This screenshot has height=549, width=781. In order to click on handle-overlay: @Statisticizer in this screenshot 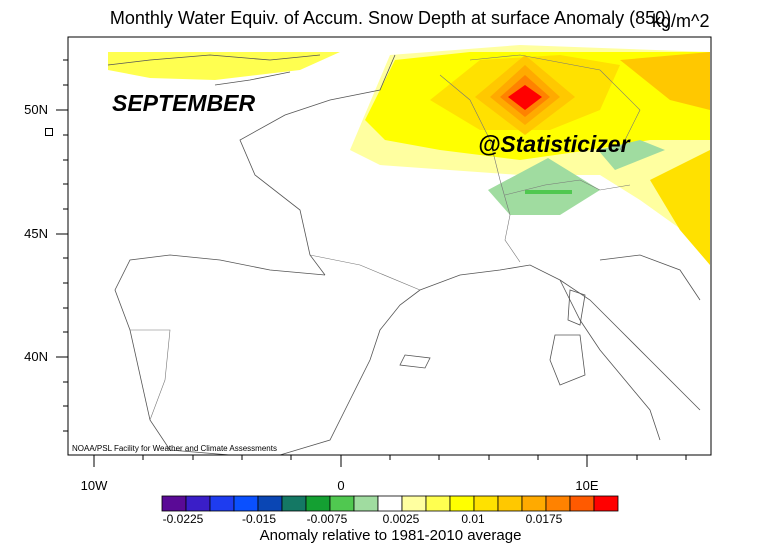, I will do `click(554, 144)`.